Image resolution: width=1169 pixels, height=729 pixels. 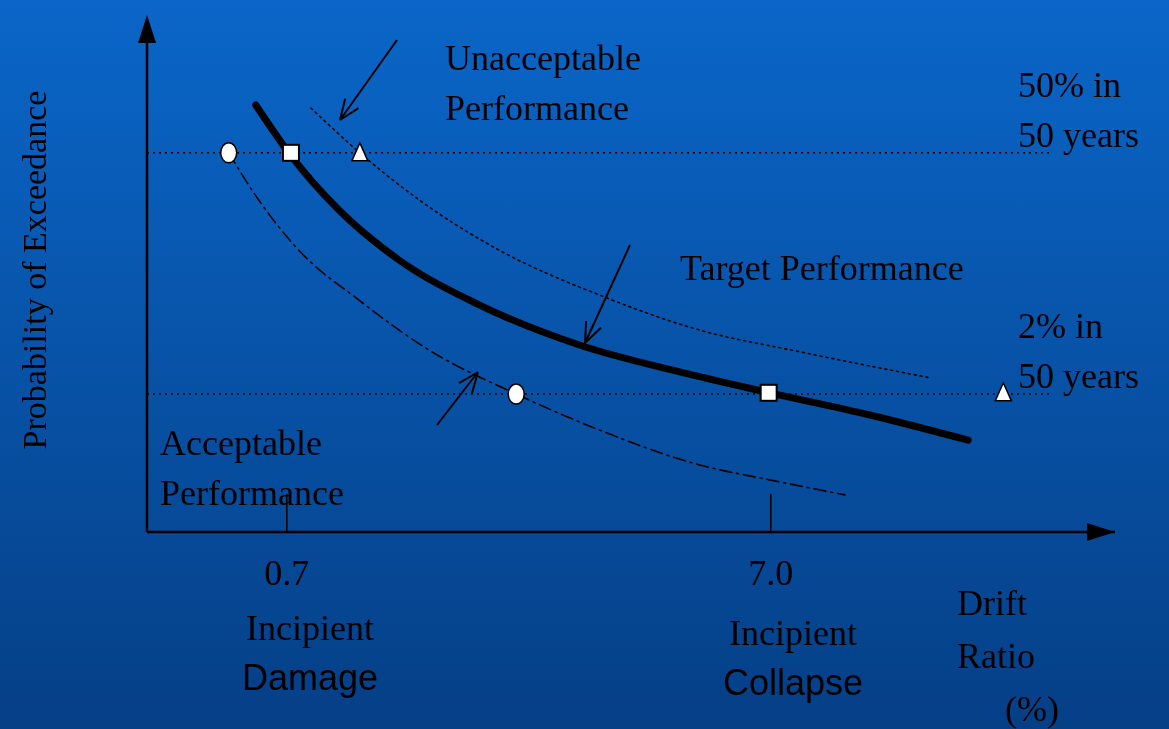 What do you see at coordinates (1008, 656) in the screenshot?
I see `x-axis-title: Drift Ratio (%)` at bounding box center [1008, 656].